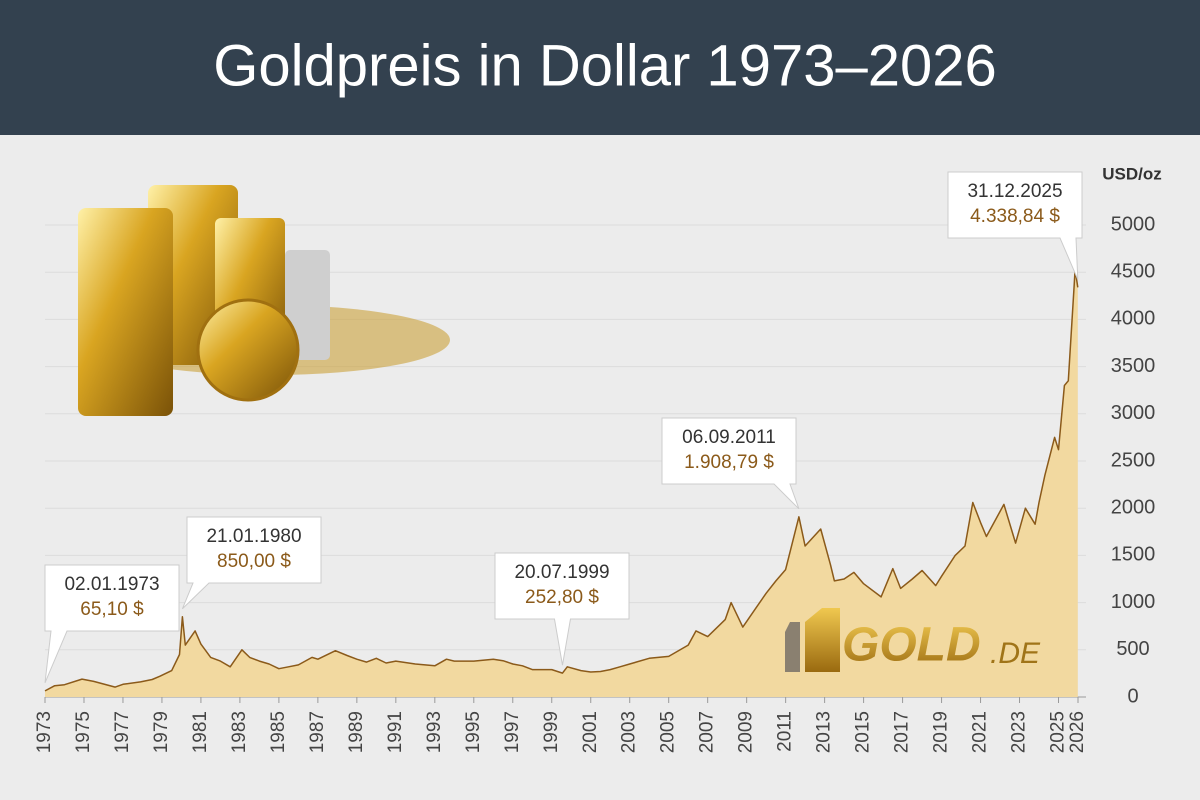 The width and height of the screenshot is (1200, 800). Describe the element at coordinates (980, 732) in the screenshot. I see `x-tick-label: 2021` at that location.